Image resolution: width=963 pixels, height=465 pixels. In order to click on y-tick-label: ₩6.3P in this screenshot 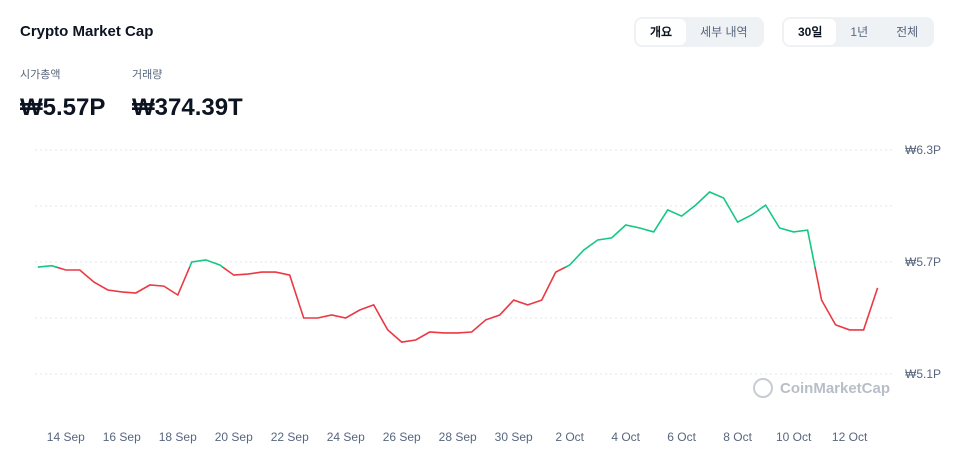, I will do `click(923, 150)`.